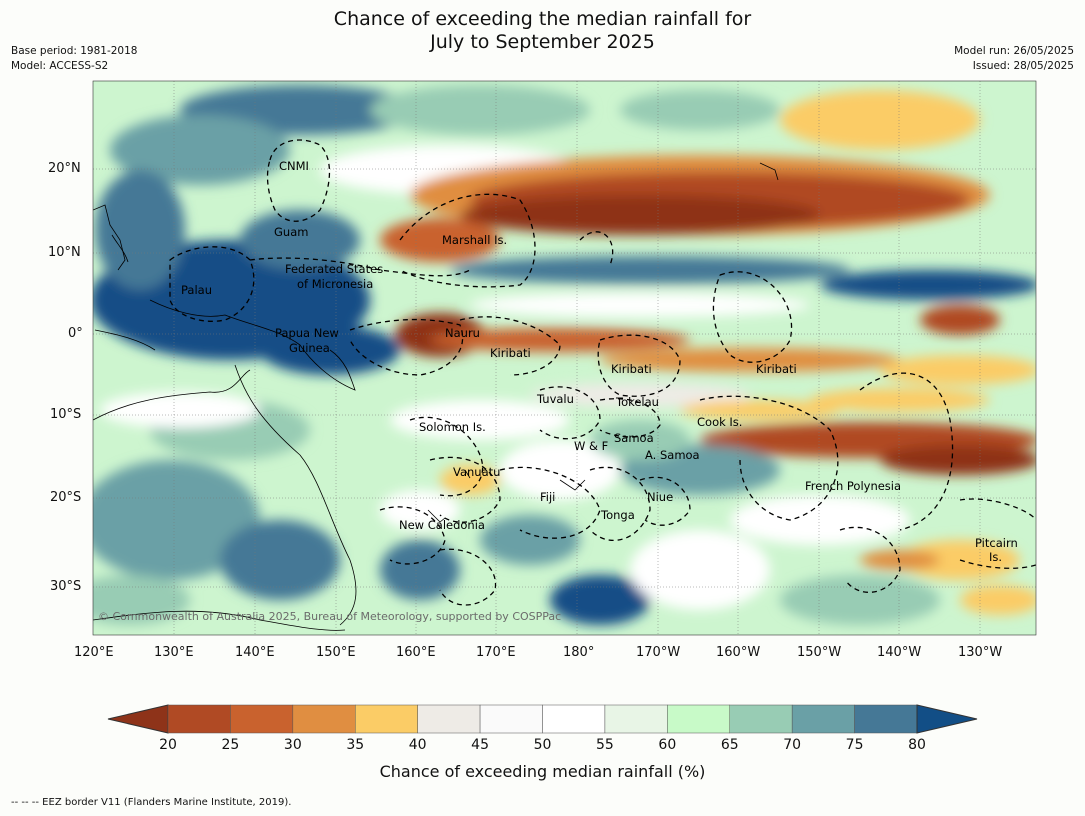 The width and height of the screenshot is (1085, 816). Describe the element at coordinates (980, 652) in the screenshot. I see `x-tick-label: 130°W` at that location.